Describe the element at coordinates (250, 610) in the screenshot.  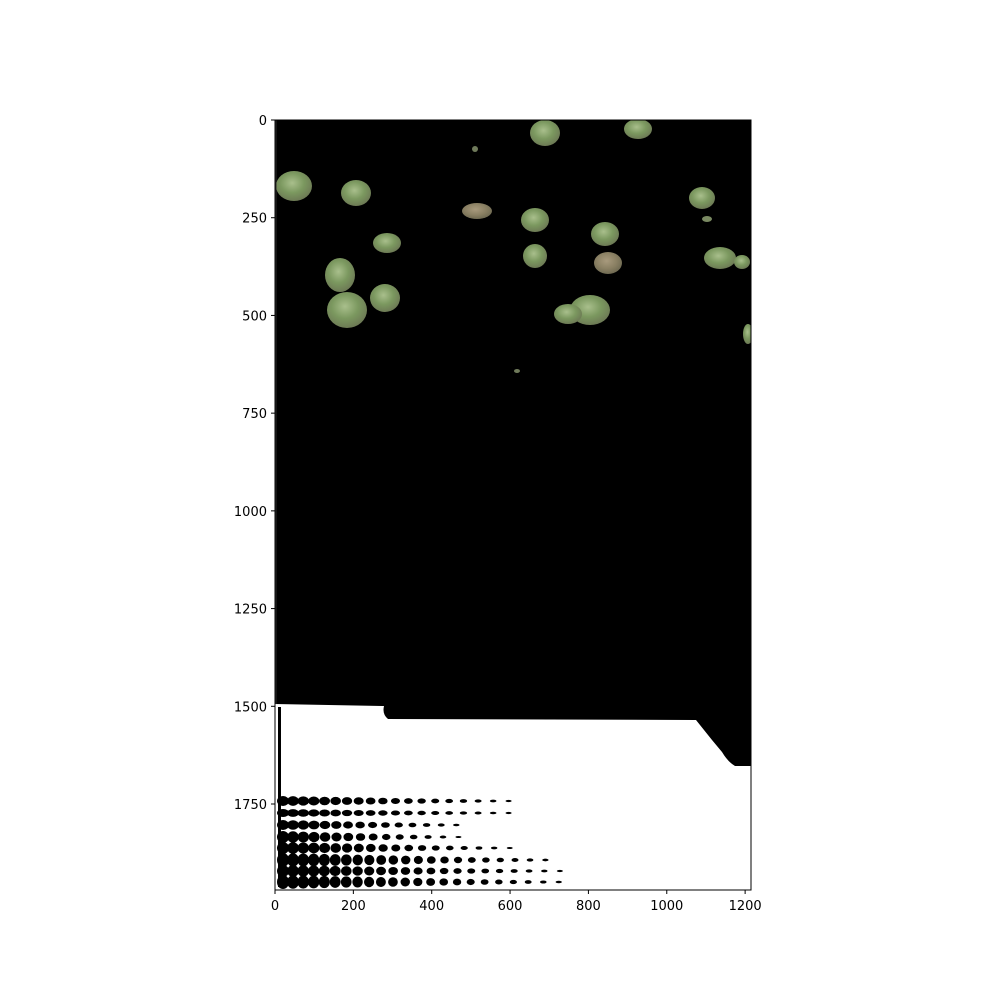
I see `y-tick-label: 1250` at that location.